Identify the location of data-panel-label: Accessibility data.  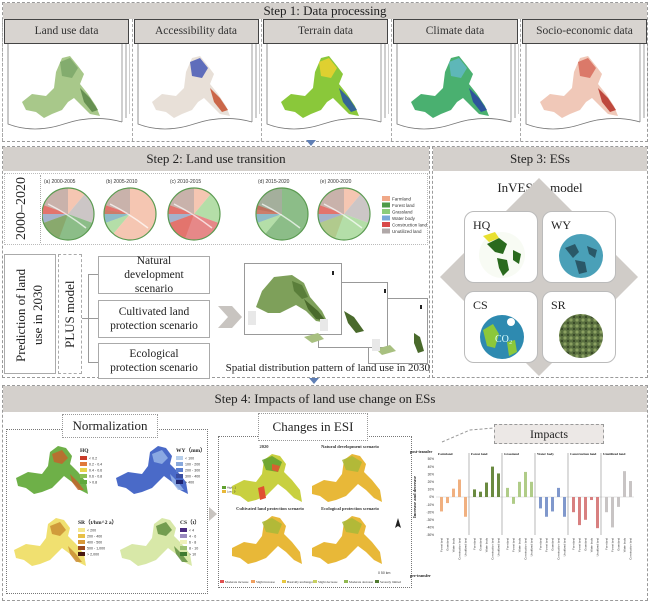
(196, 31).